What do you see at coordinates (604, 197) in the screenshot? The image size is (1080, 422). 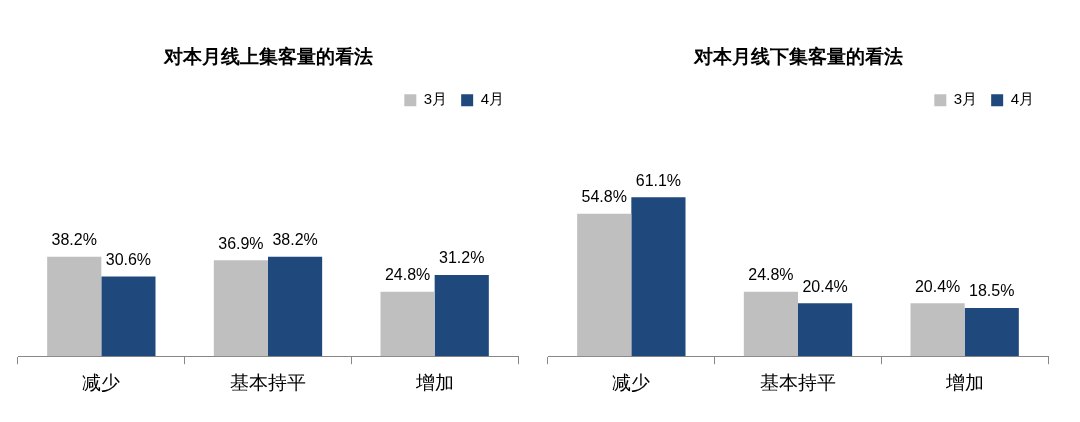 I see `data-label: 54.8%` at bounding box center [604, 197].